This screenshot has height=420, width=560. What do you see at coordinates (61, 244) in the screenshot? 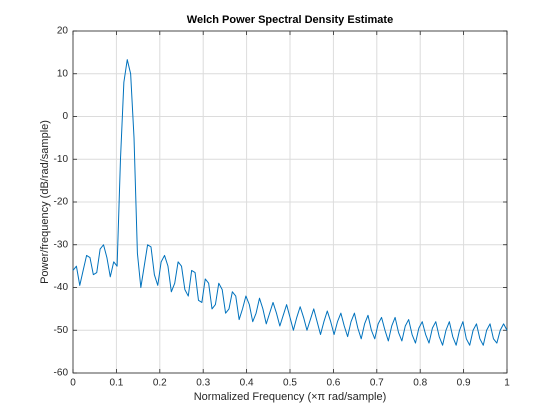
I see `y-tick-label: -30` at bounding box center [61, 244].